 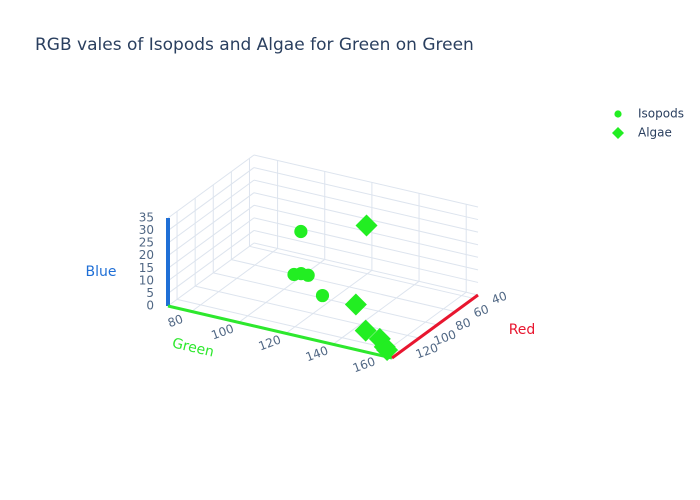 What do you see at coordinates (427, 350) in the screenshot?
I see `x-tick-label: 120` at bounding box center [427, 350].